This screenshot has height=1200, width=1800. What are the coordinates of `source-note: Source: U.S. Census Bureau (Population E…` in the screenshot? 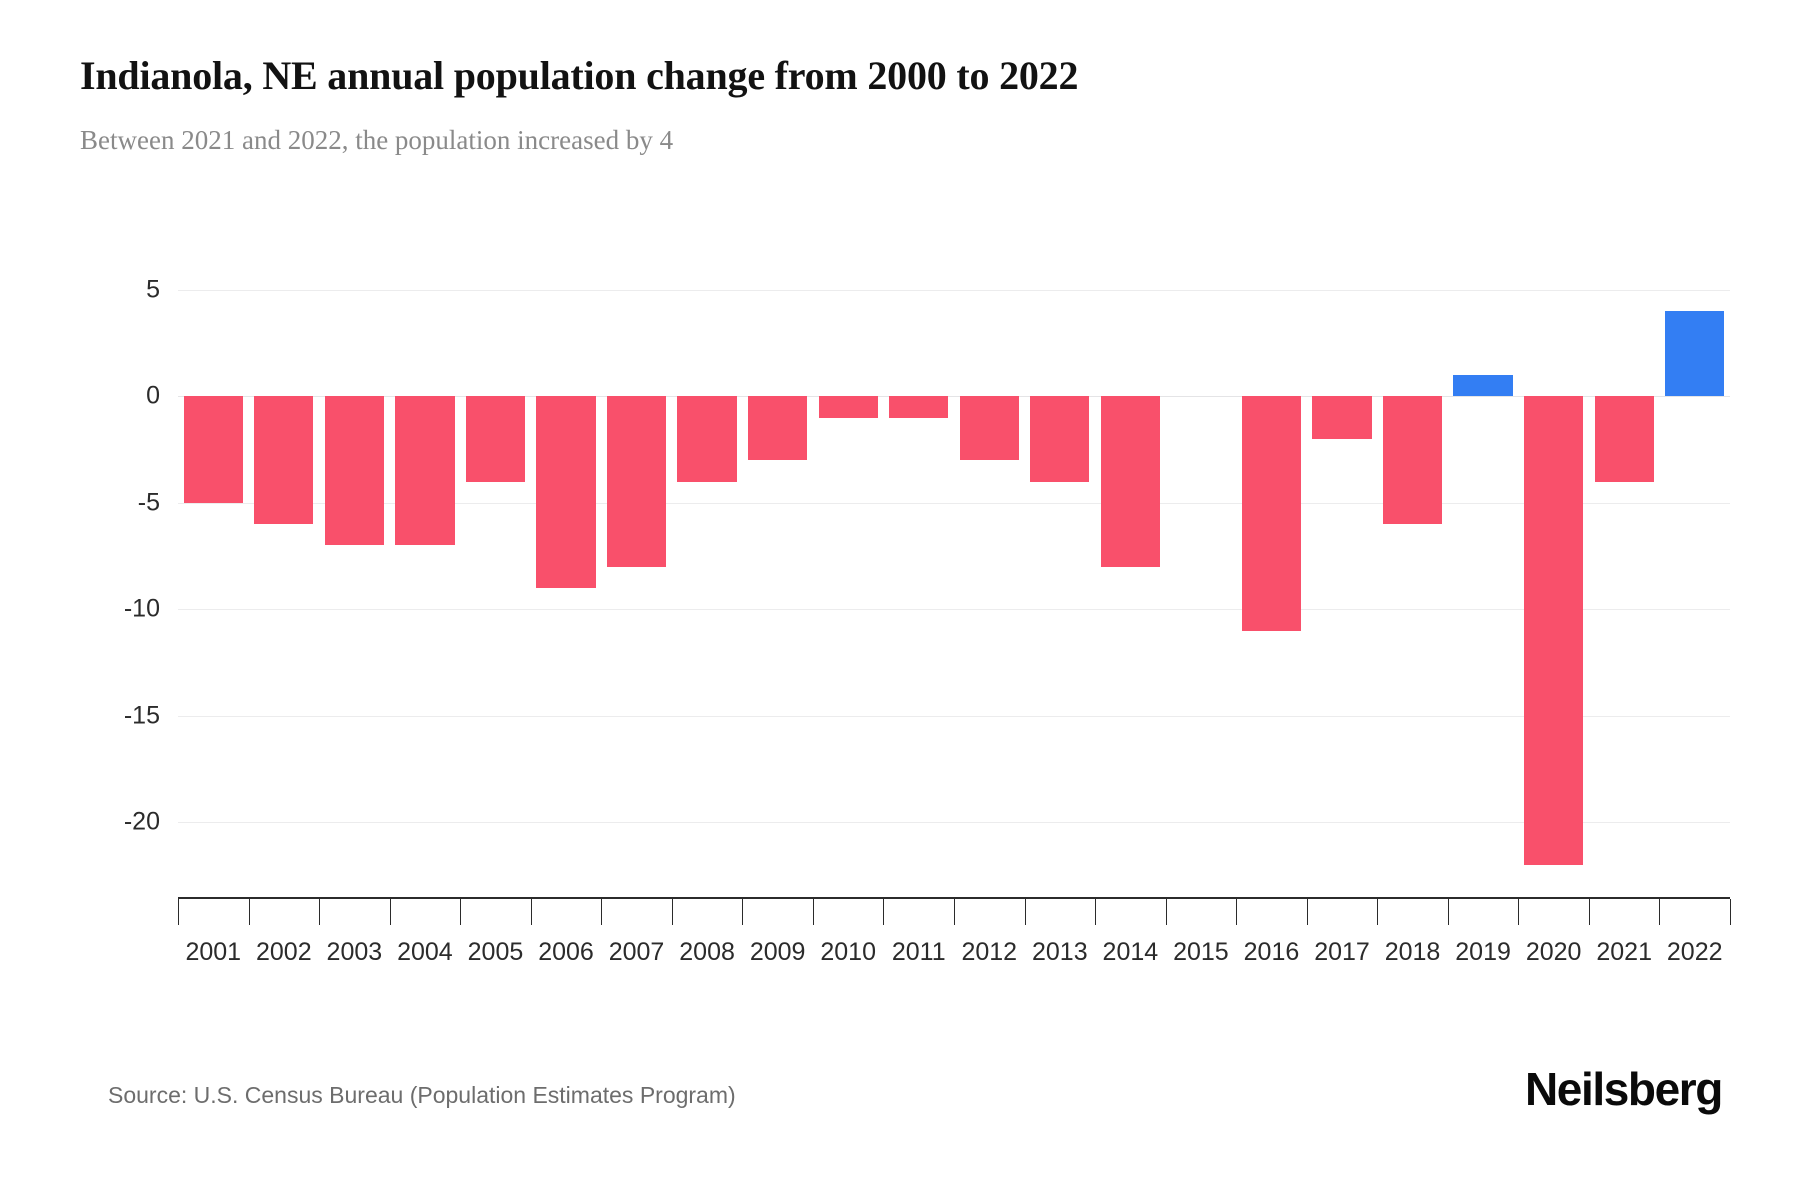 It's located at (422, 1095).